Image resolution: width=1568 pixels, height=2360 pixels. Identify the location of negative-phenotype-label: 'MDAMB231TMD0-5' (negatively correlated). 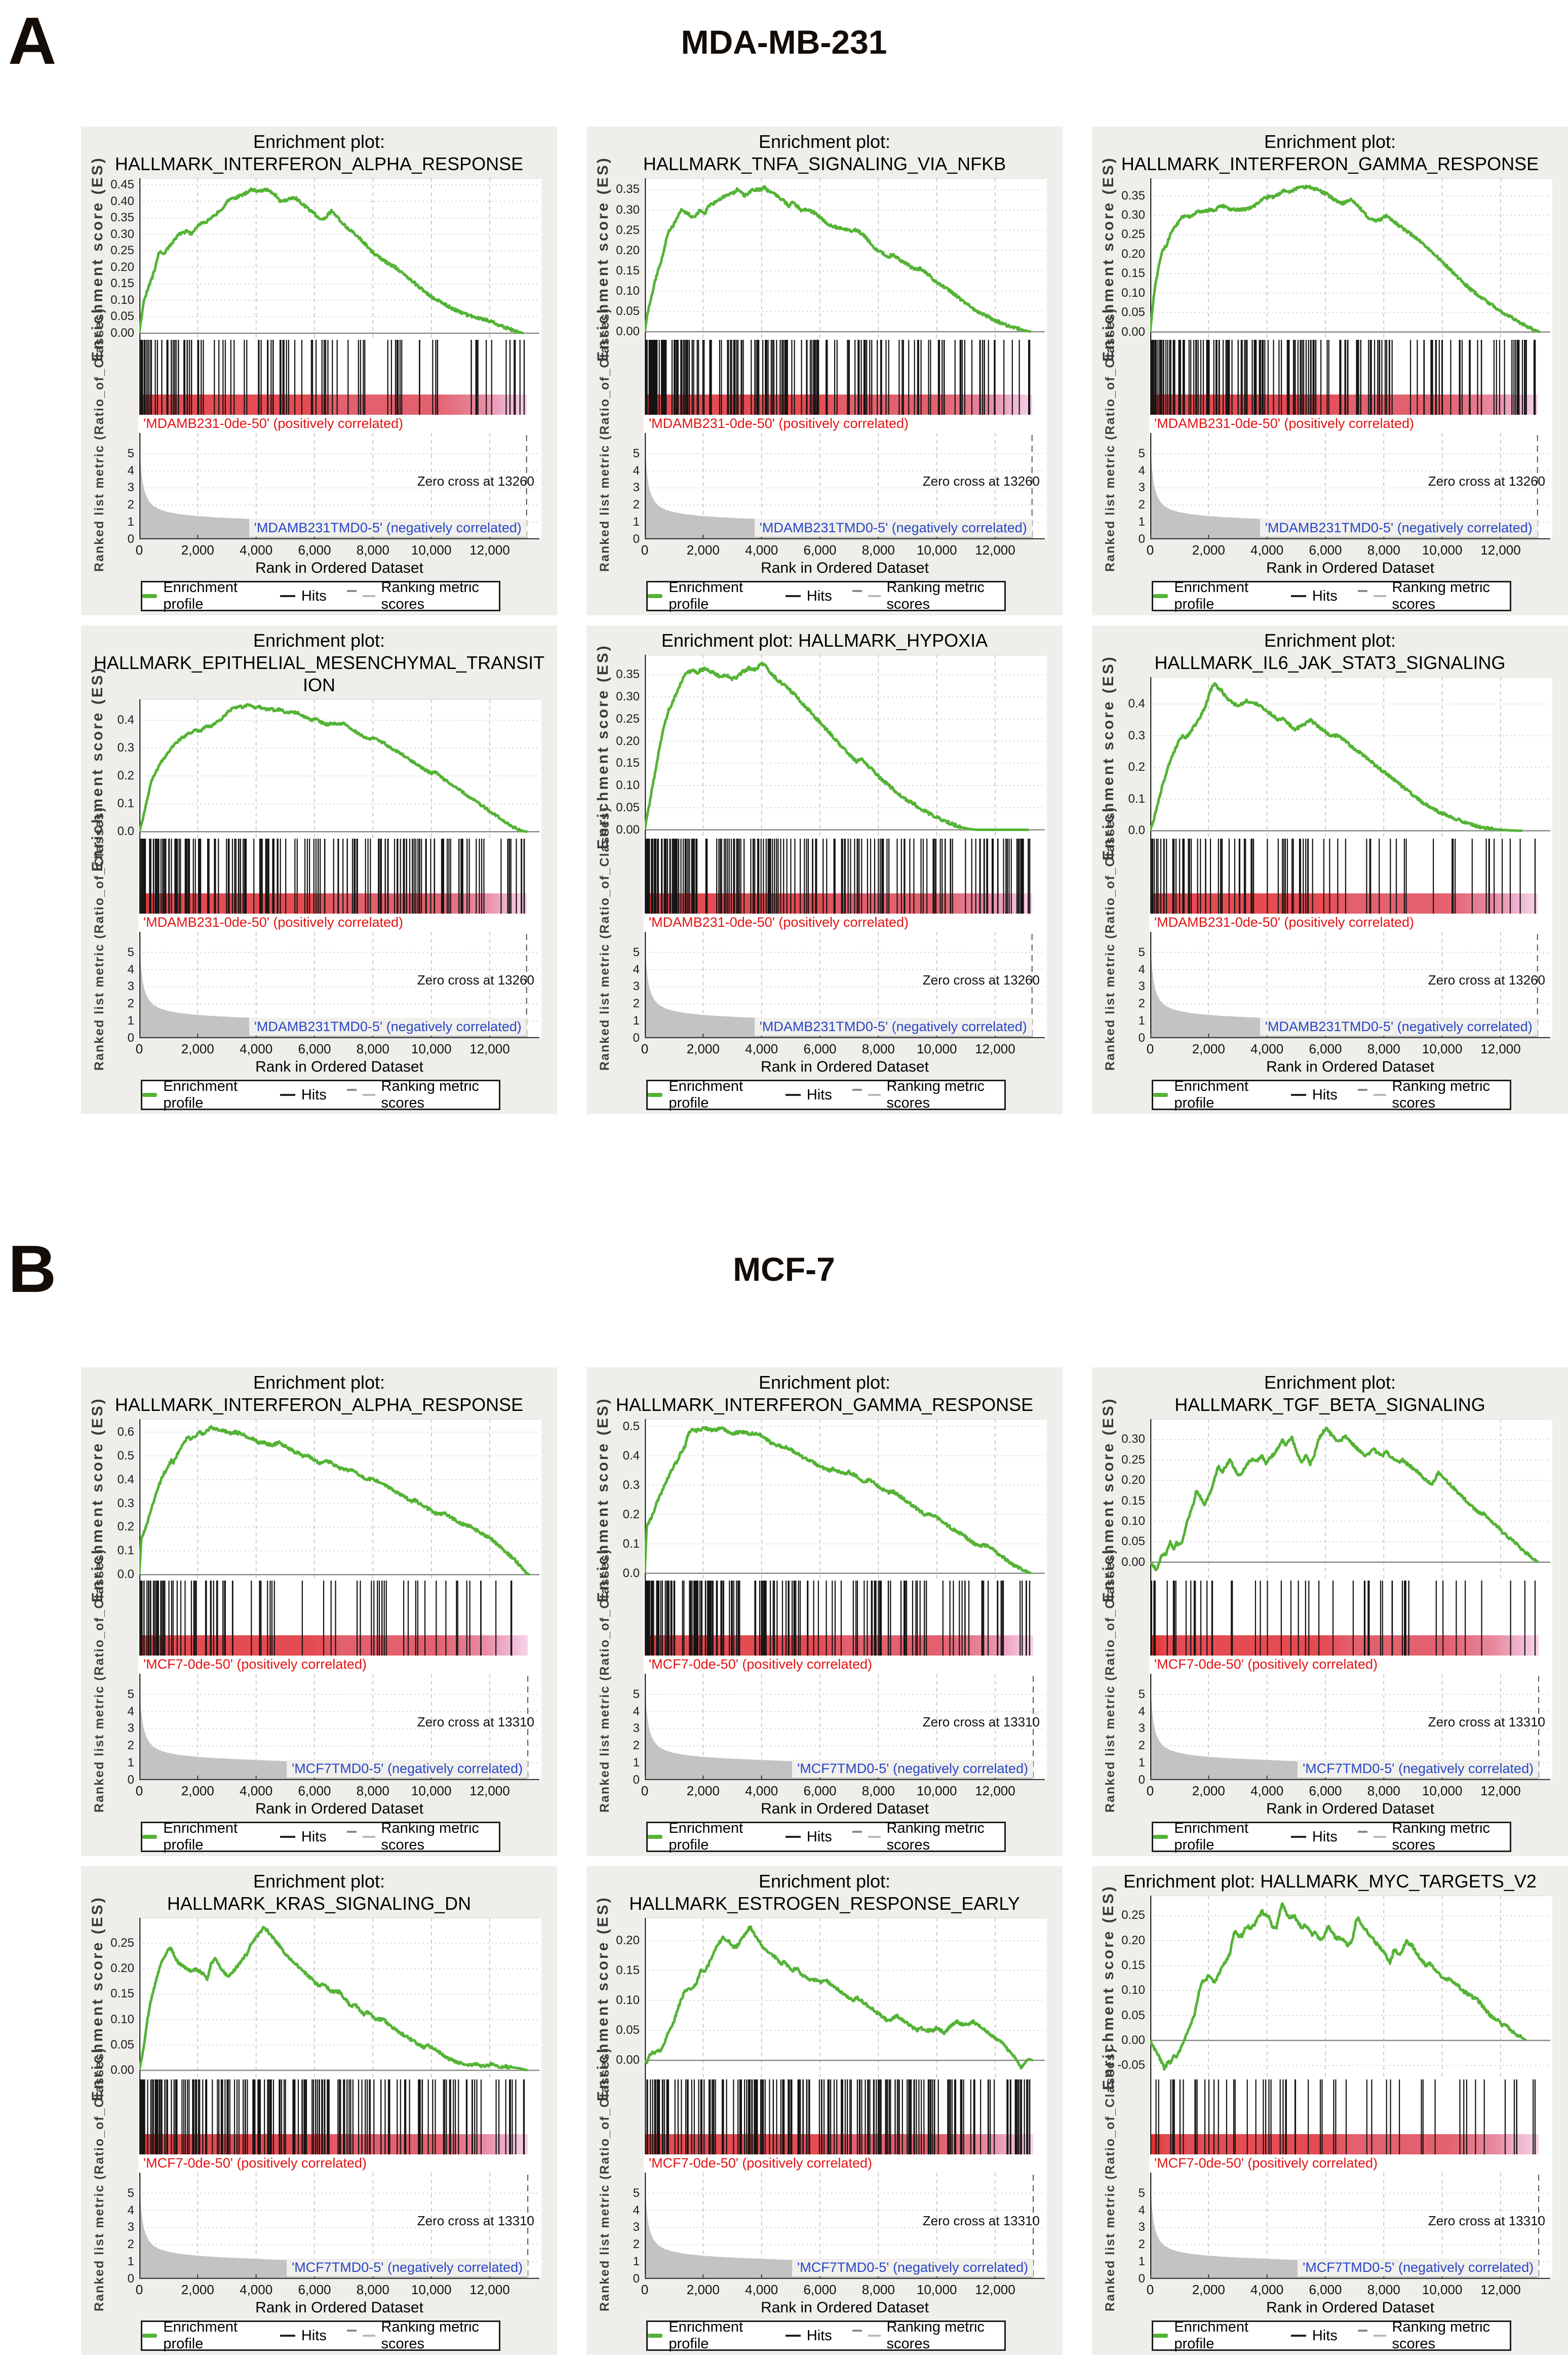
(1399, 1027).